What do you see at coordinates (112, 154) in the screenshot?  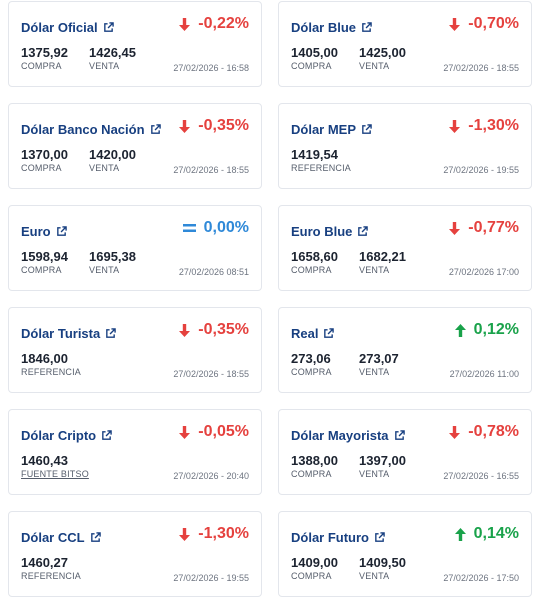 I see `value-number: 1420,00` at bounding box center [112, 154].